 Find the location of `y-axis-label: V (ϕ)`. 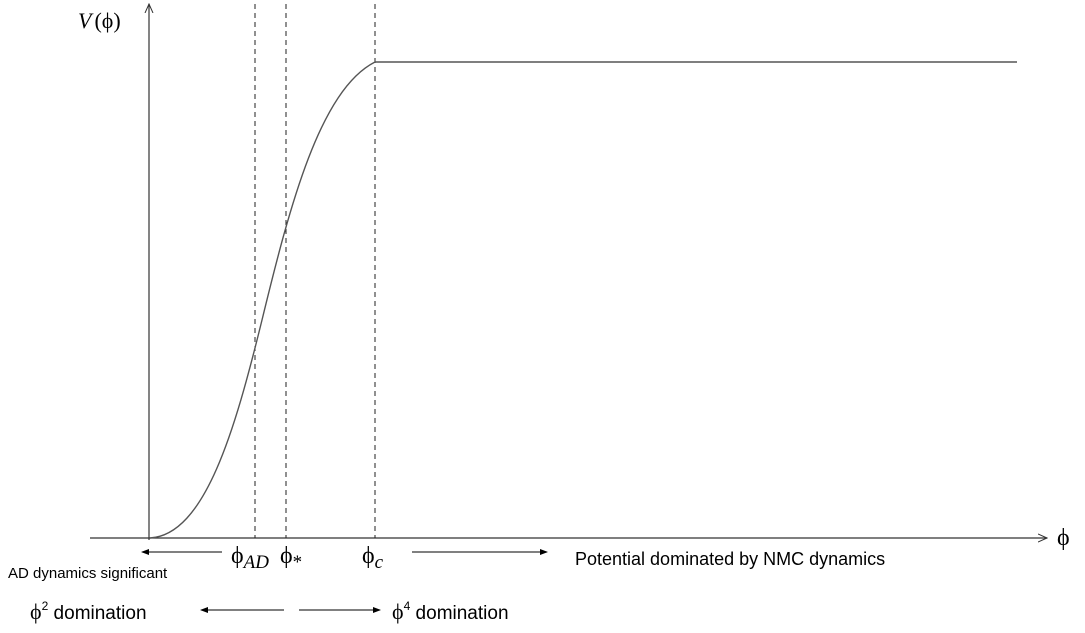

y-axis-label: V (ϕ) is located at coordinates (99, 20).